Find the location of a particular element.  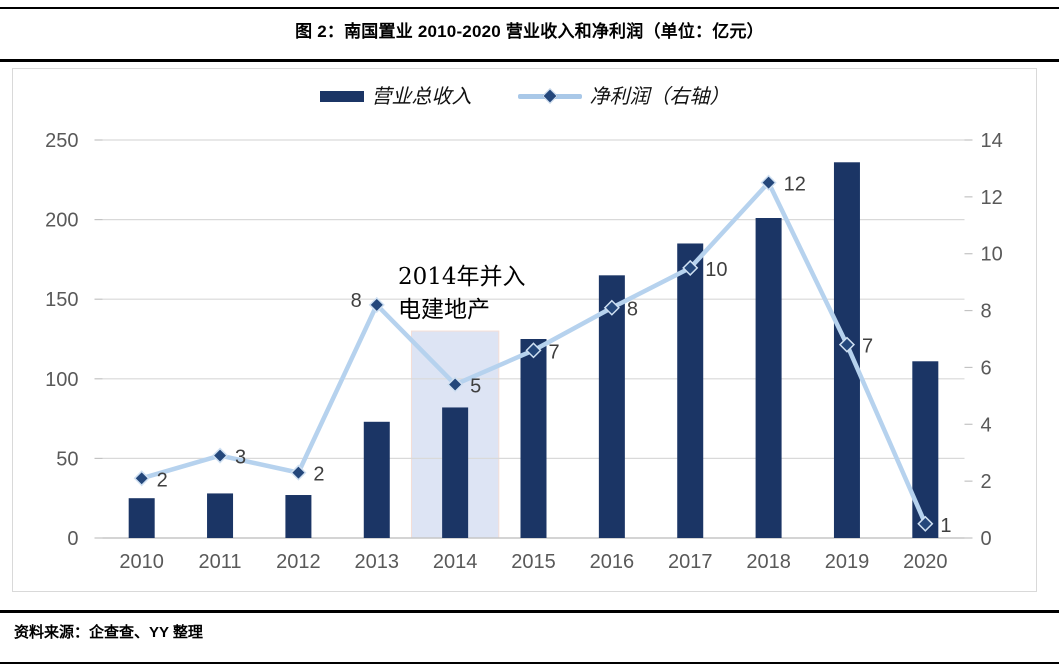

x-axis-label-2015: 2015 is located at coordinates (533, 562).